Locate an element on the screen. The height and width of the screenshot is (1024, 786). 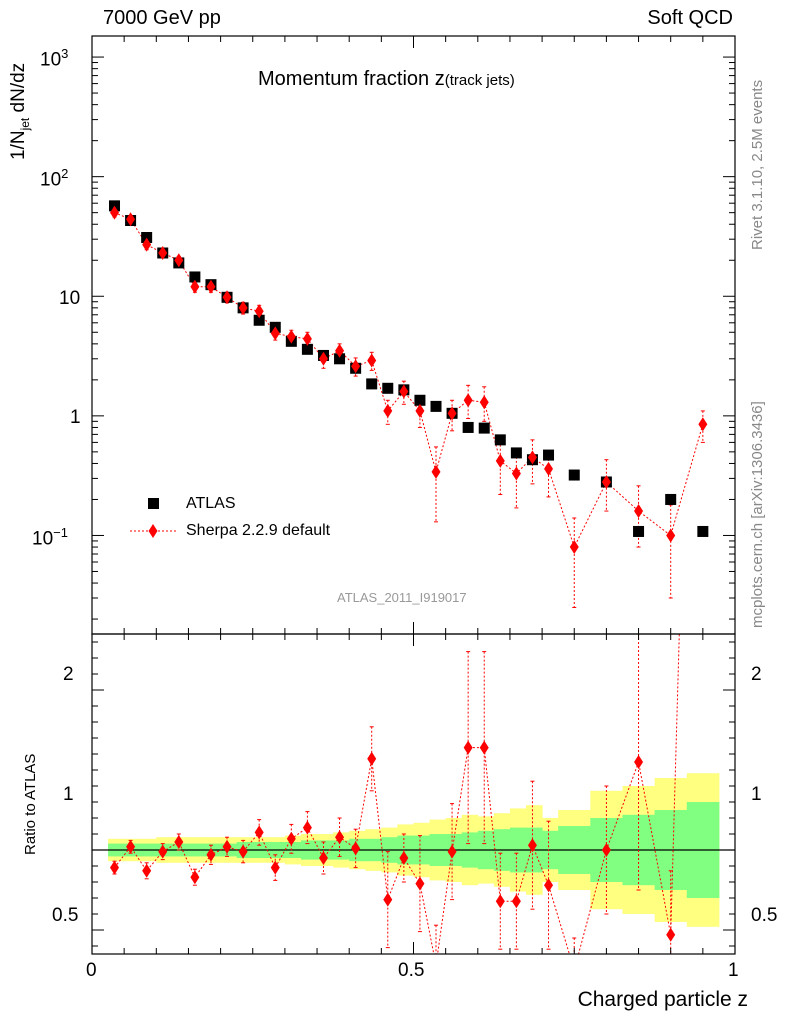
header-left-label: 7000 GeV pp is located at coordinates (162, 18).